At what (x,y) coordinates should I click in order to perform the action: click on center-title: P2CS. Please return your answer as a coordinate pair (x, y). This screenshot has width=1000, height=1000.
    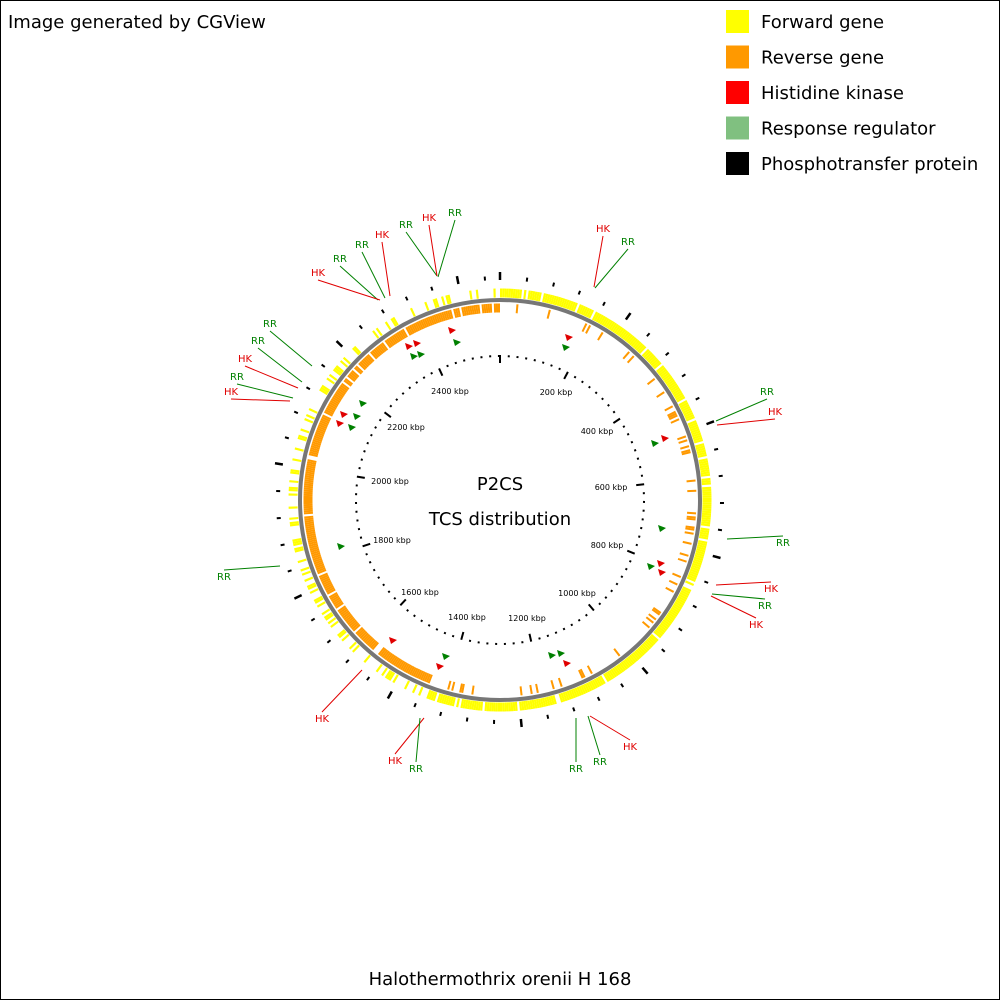
    Looking at the image, I should click on (500, 484).